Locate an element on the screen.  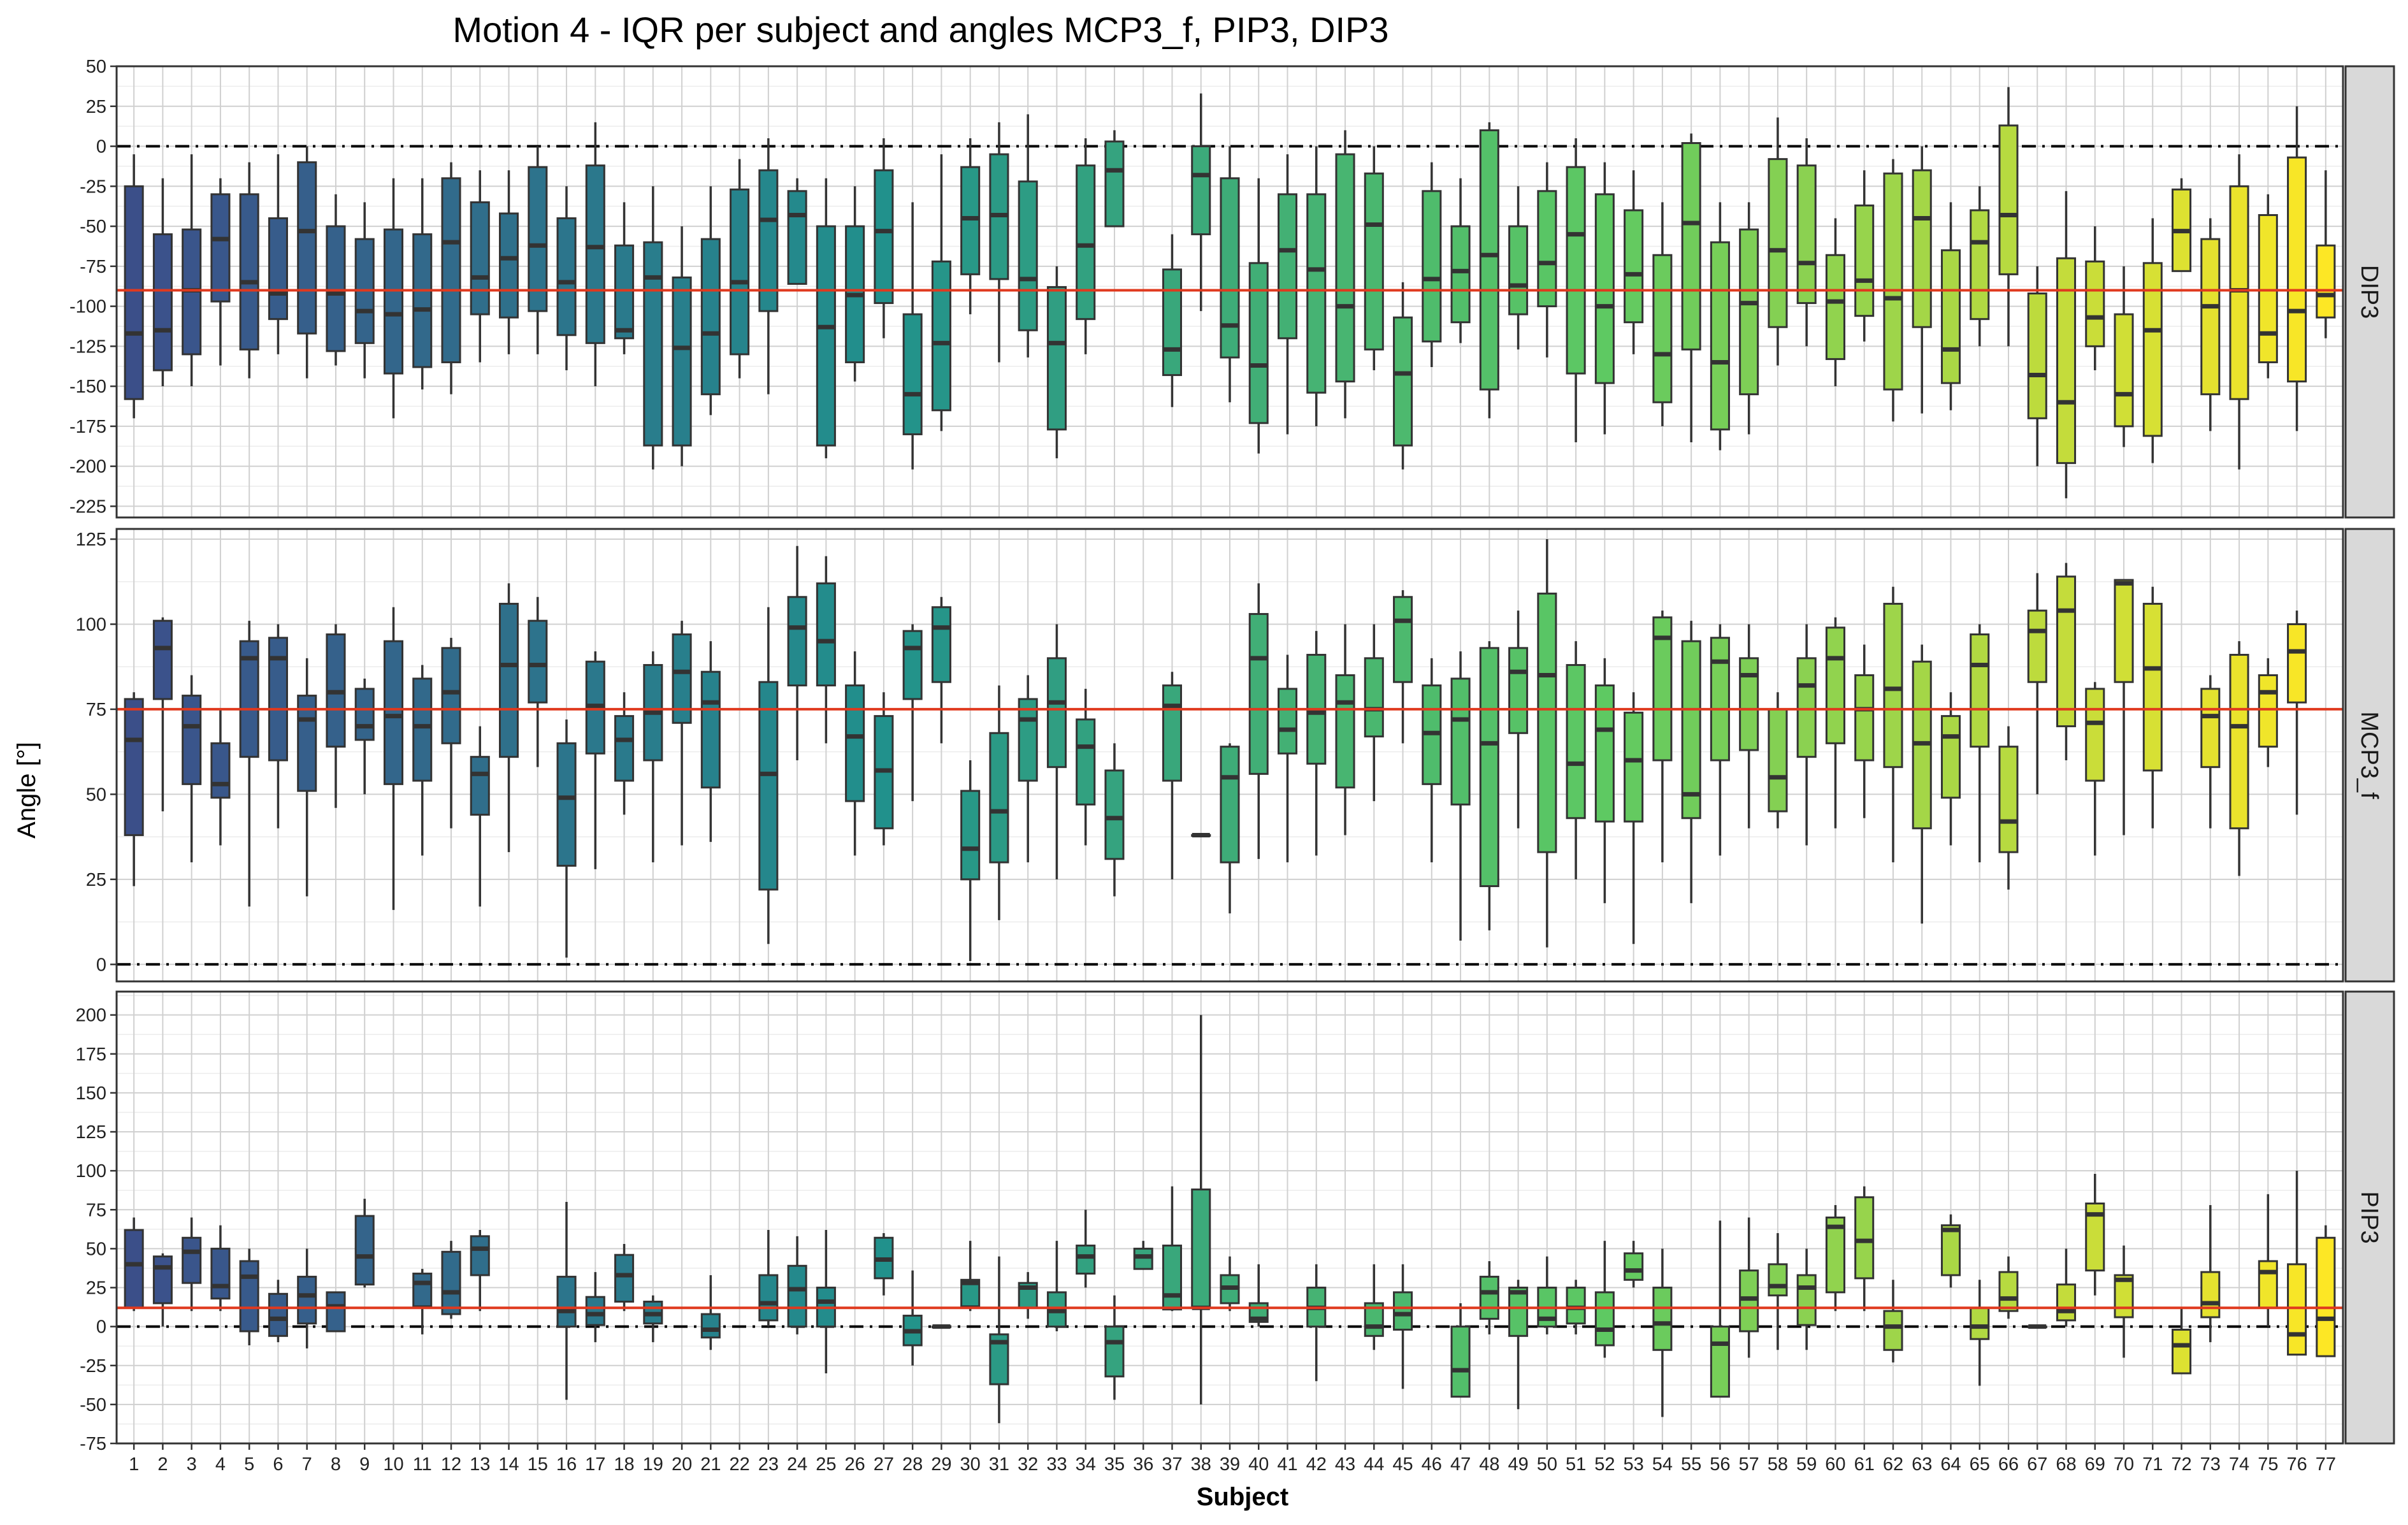
y-tick-label: 50 is located at coordinates (96, 67).